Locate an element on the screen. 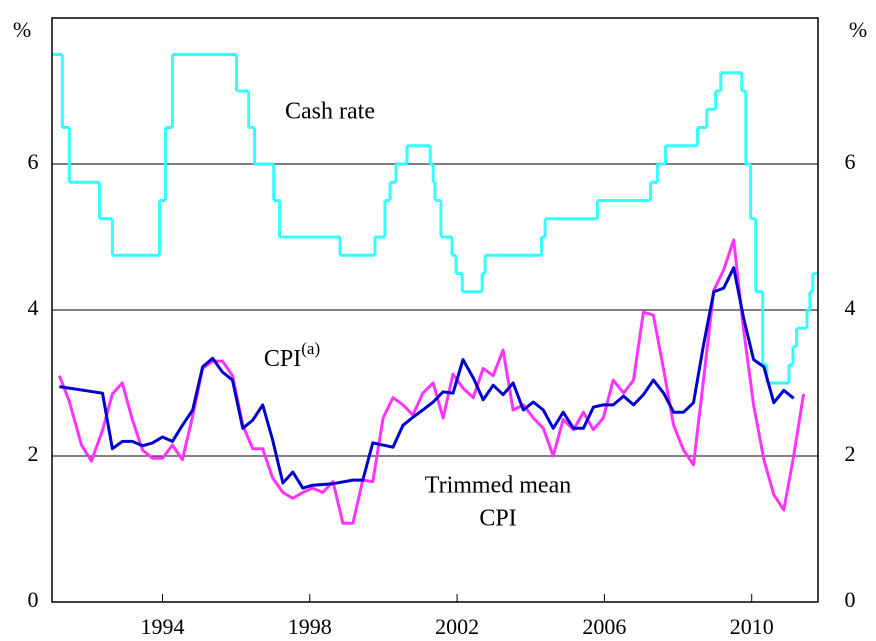 This screenshot has height=641, width=876. y2-tick-label: 6 is located at coordinates (850, 161).